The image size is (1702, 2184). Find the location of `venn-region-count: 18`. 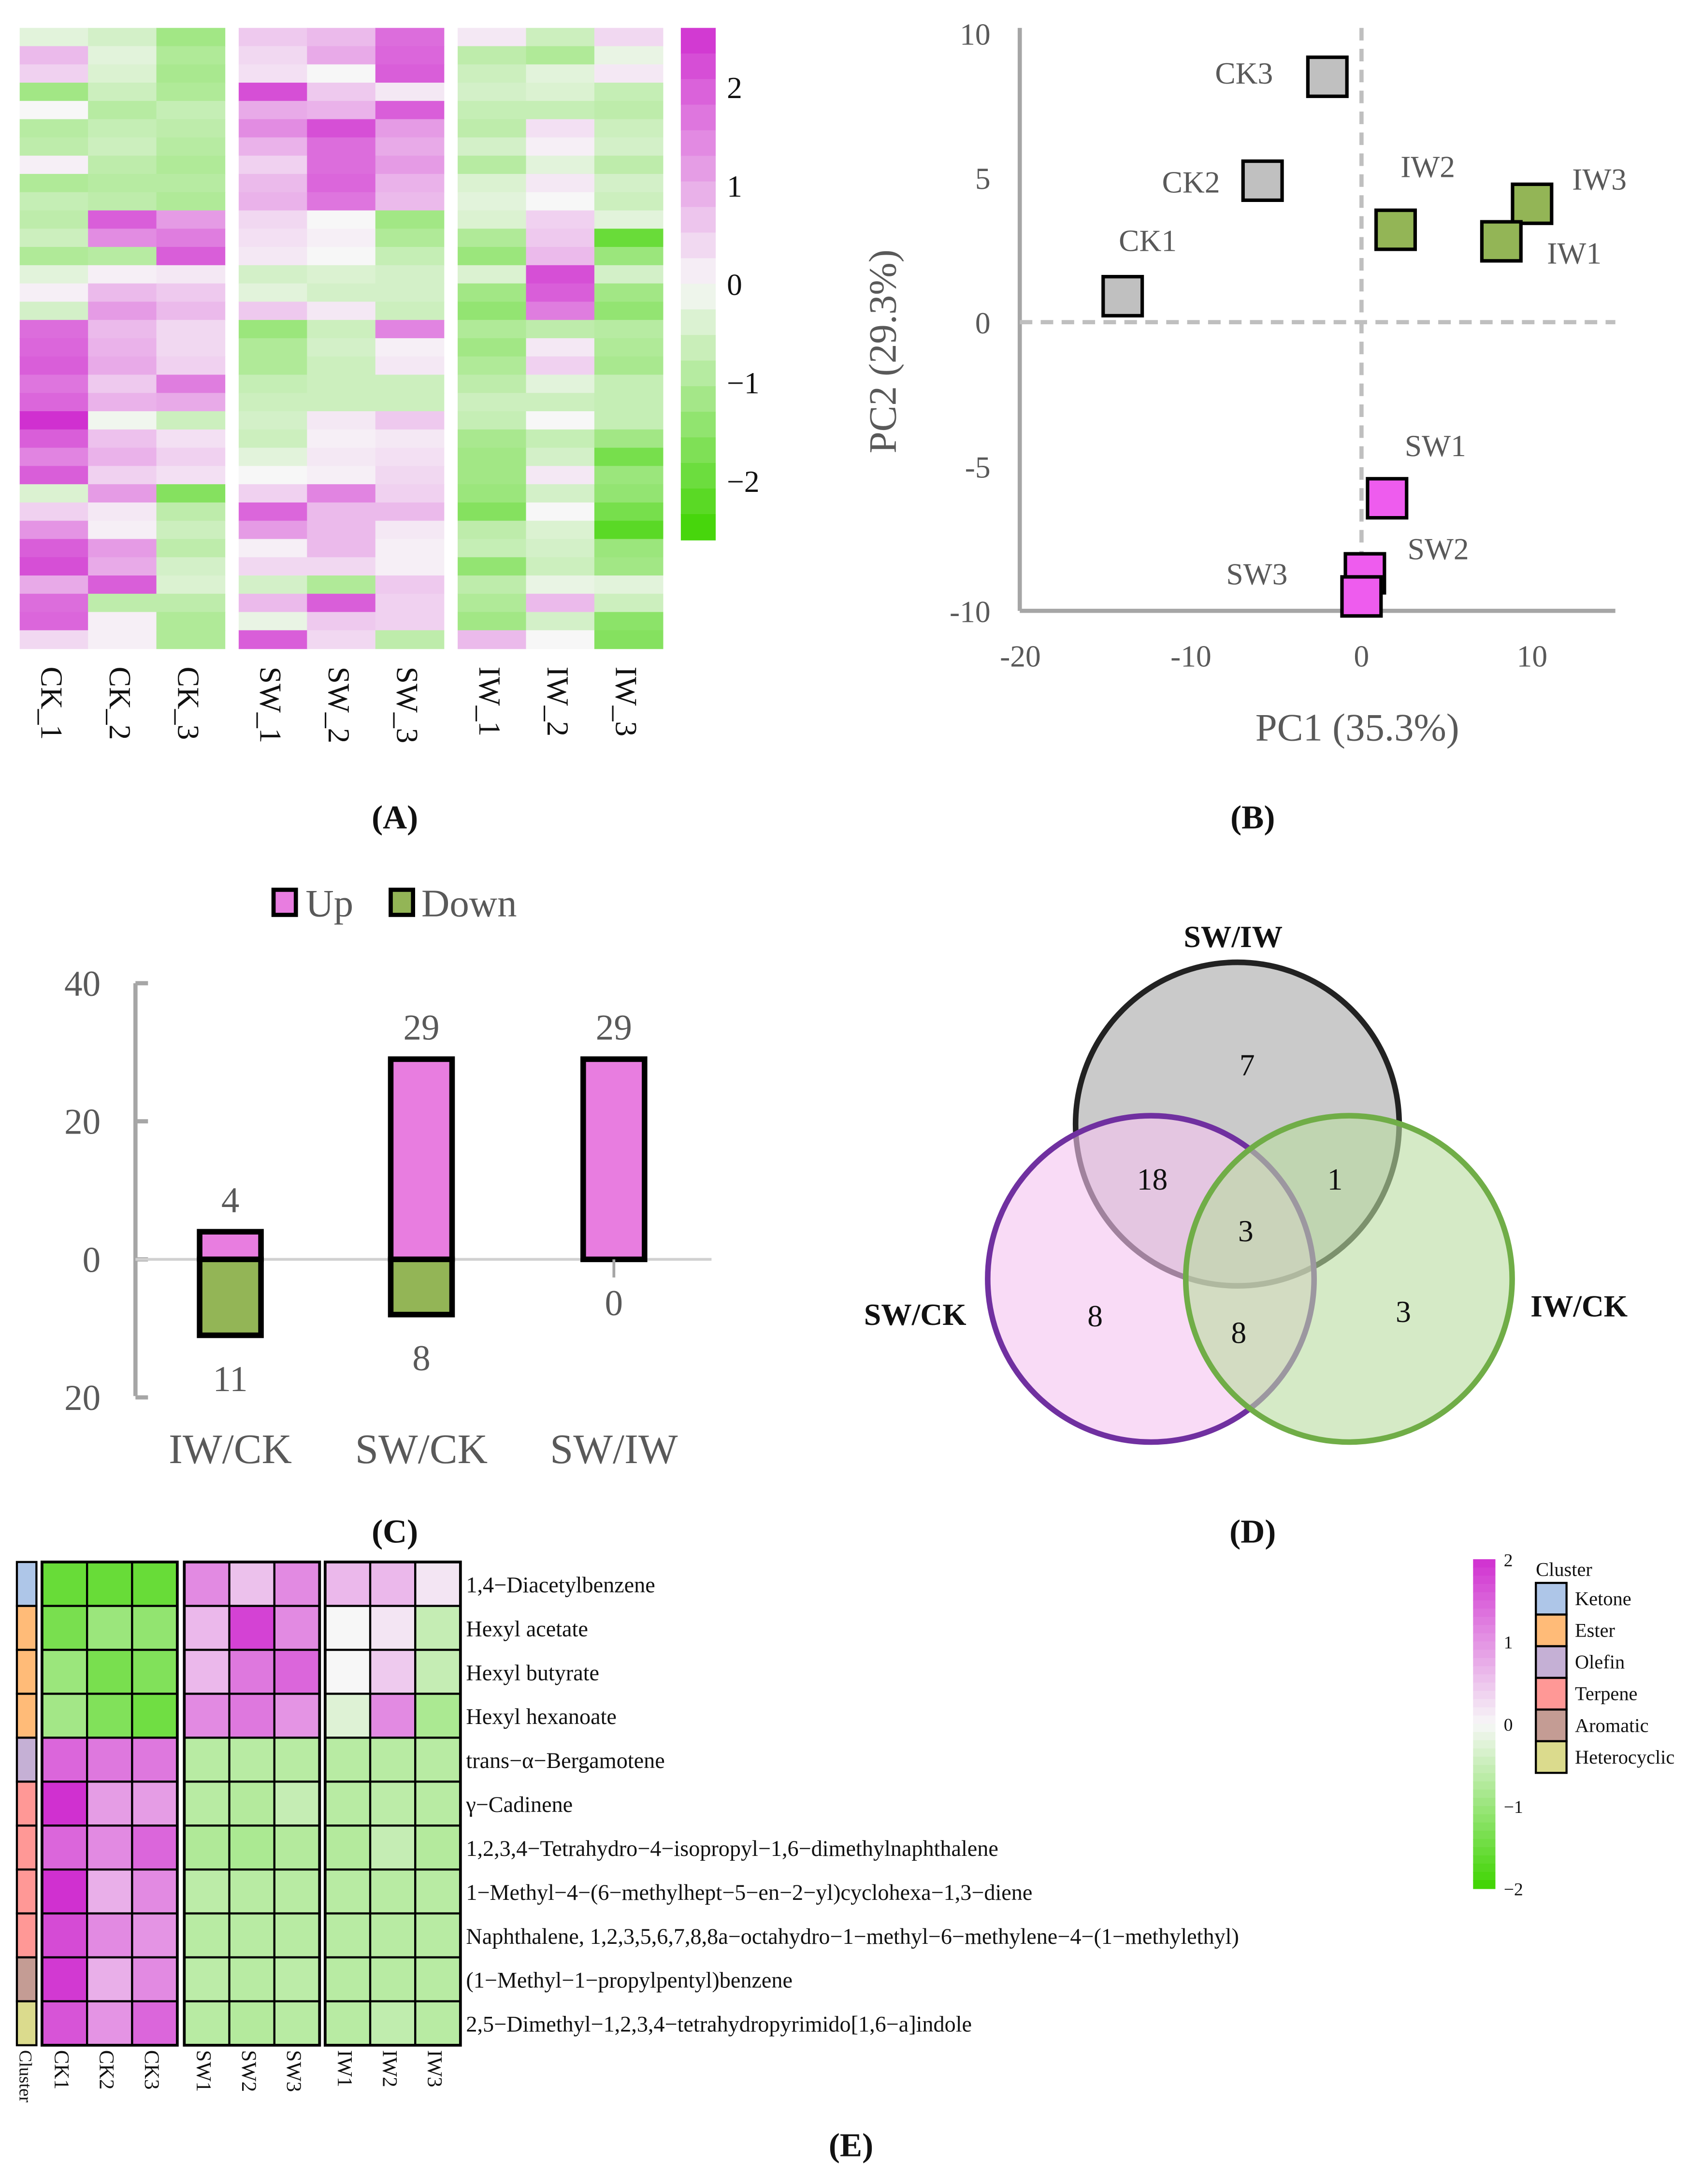

venn-region-count: 18 is located at coordinates (1152, 1179).